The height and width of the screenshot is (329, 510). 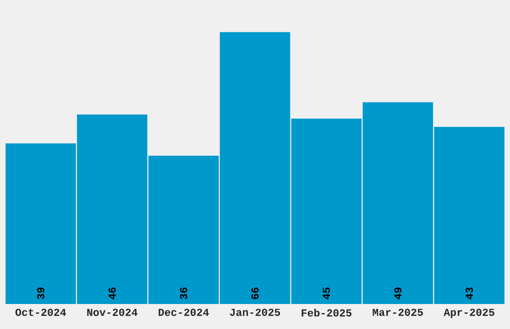 I want to click on x-tick-label: Apr-2025, so click(x=469, y=313).